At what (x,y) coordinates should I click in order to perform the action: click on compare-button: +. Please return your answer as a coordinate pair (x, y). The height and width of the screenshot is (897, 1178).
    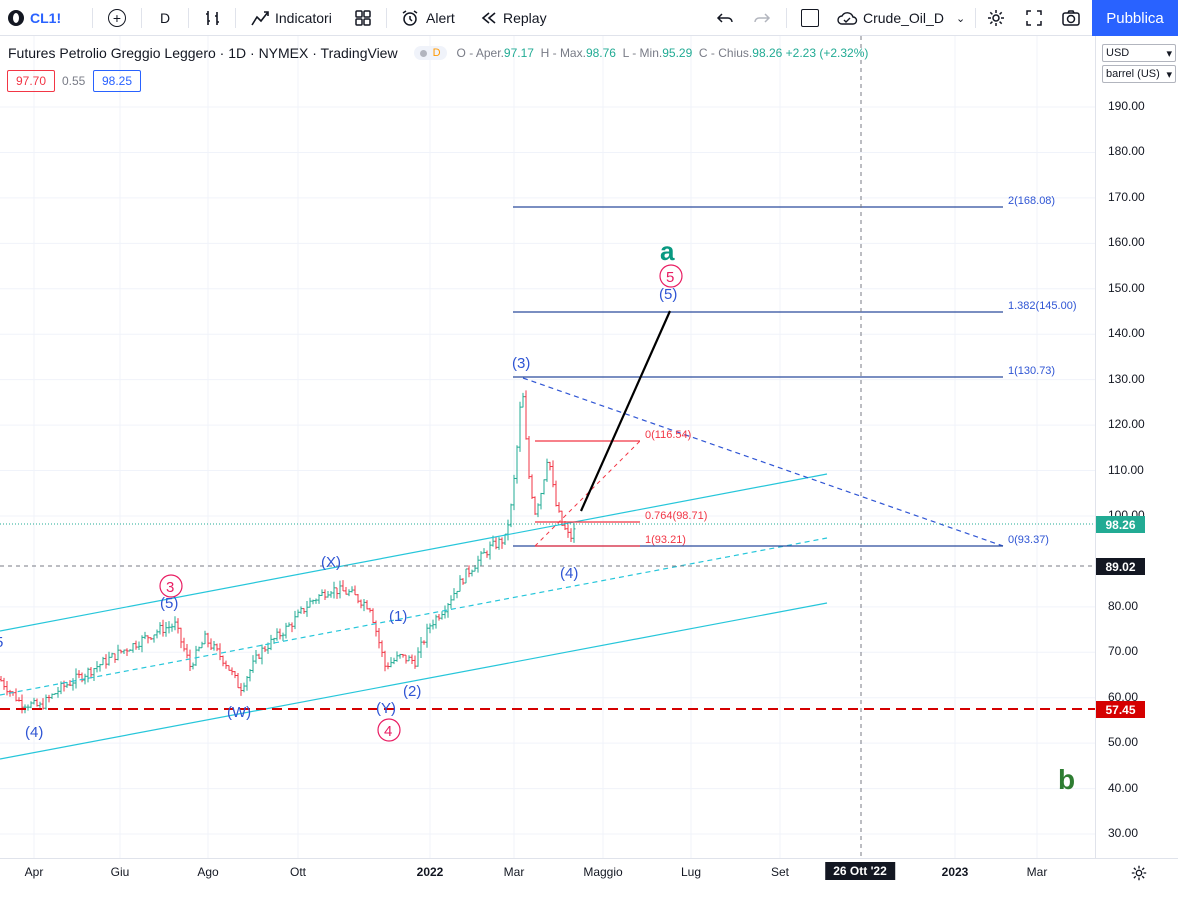
    Looking at the image, I should click on (117, 18).